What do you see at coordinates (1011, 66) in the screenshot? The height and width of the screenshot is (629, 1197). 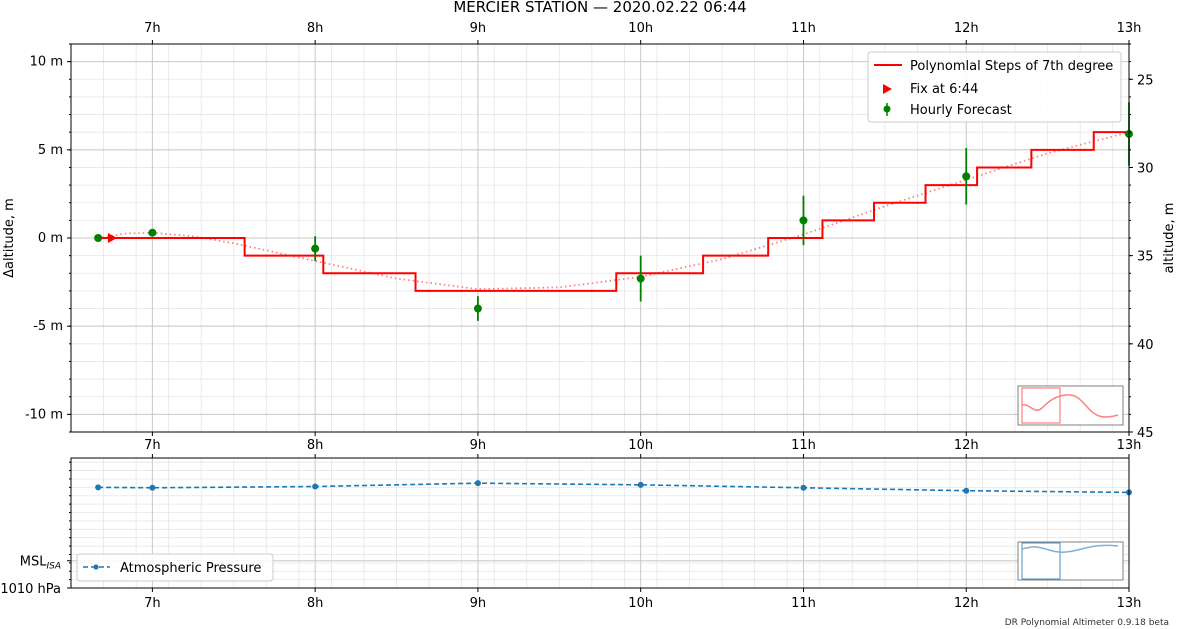 I see `legend-steps-label: Polynomlal Steps of 7th degree` at bounding box center [1011, 66].